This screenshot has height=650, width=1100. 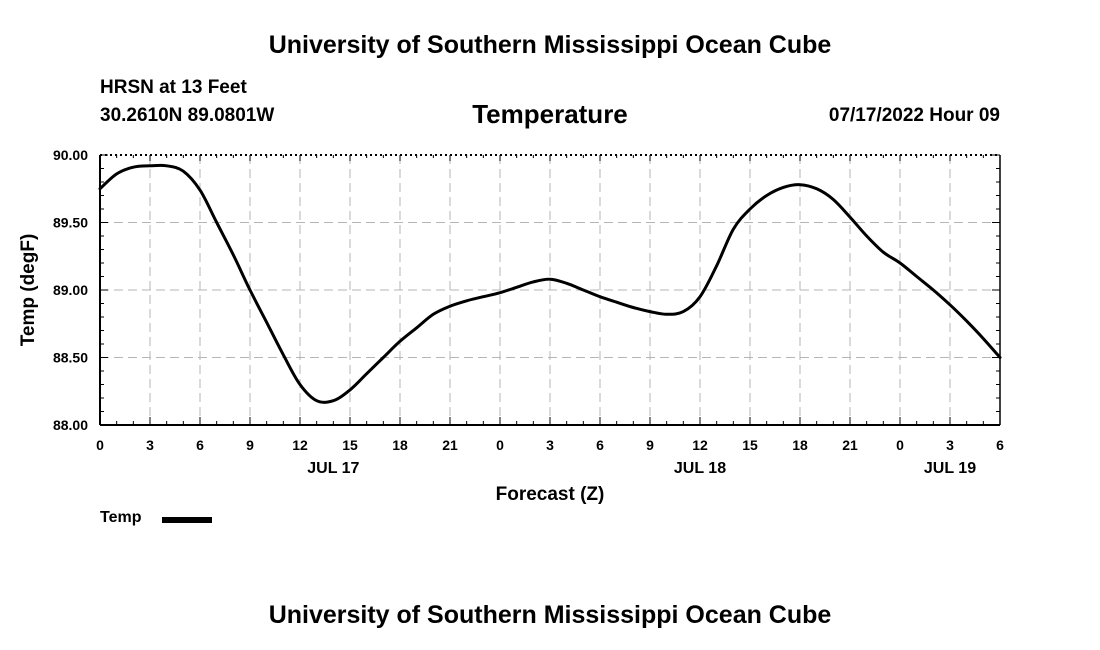 What do you see at coordinates (70, 358) in the screenshot?
I see `y-tick-label: 88.50` at bounding box center [70, 358].